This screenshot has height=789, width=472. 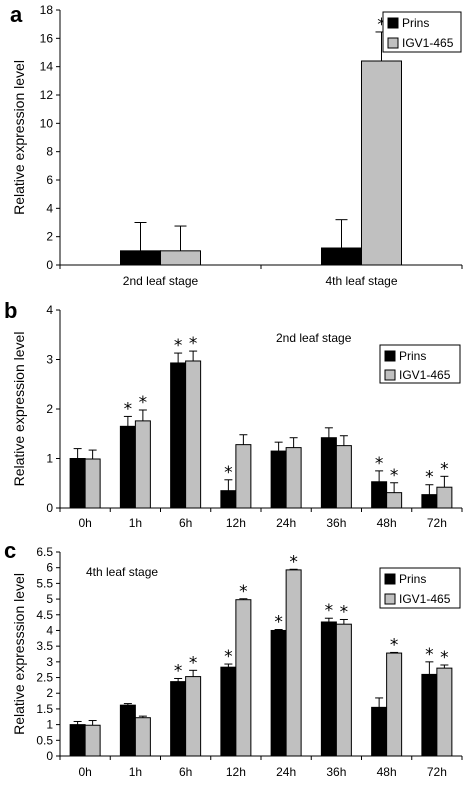 I want to click on significance-star-b-0-2: *, so click(x=178, y=346).